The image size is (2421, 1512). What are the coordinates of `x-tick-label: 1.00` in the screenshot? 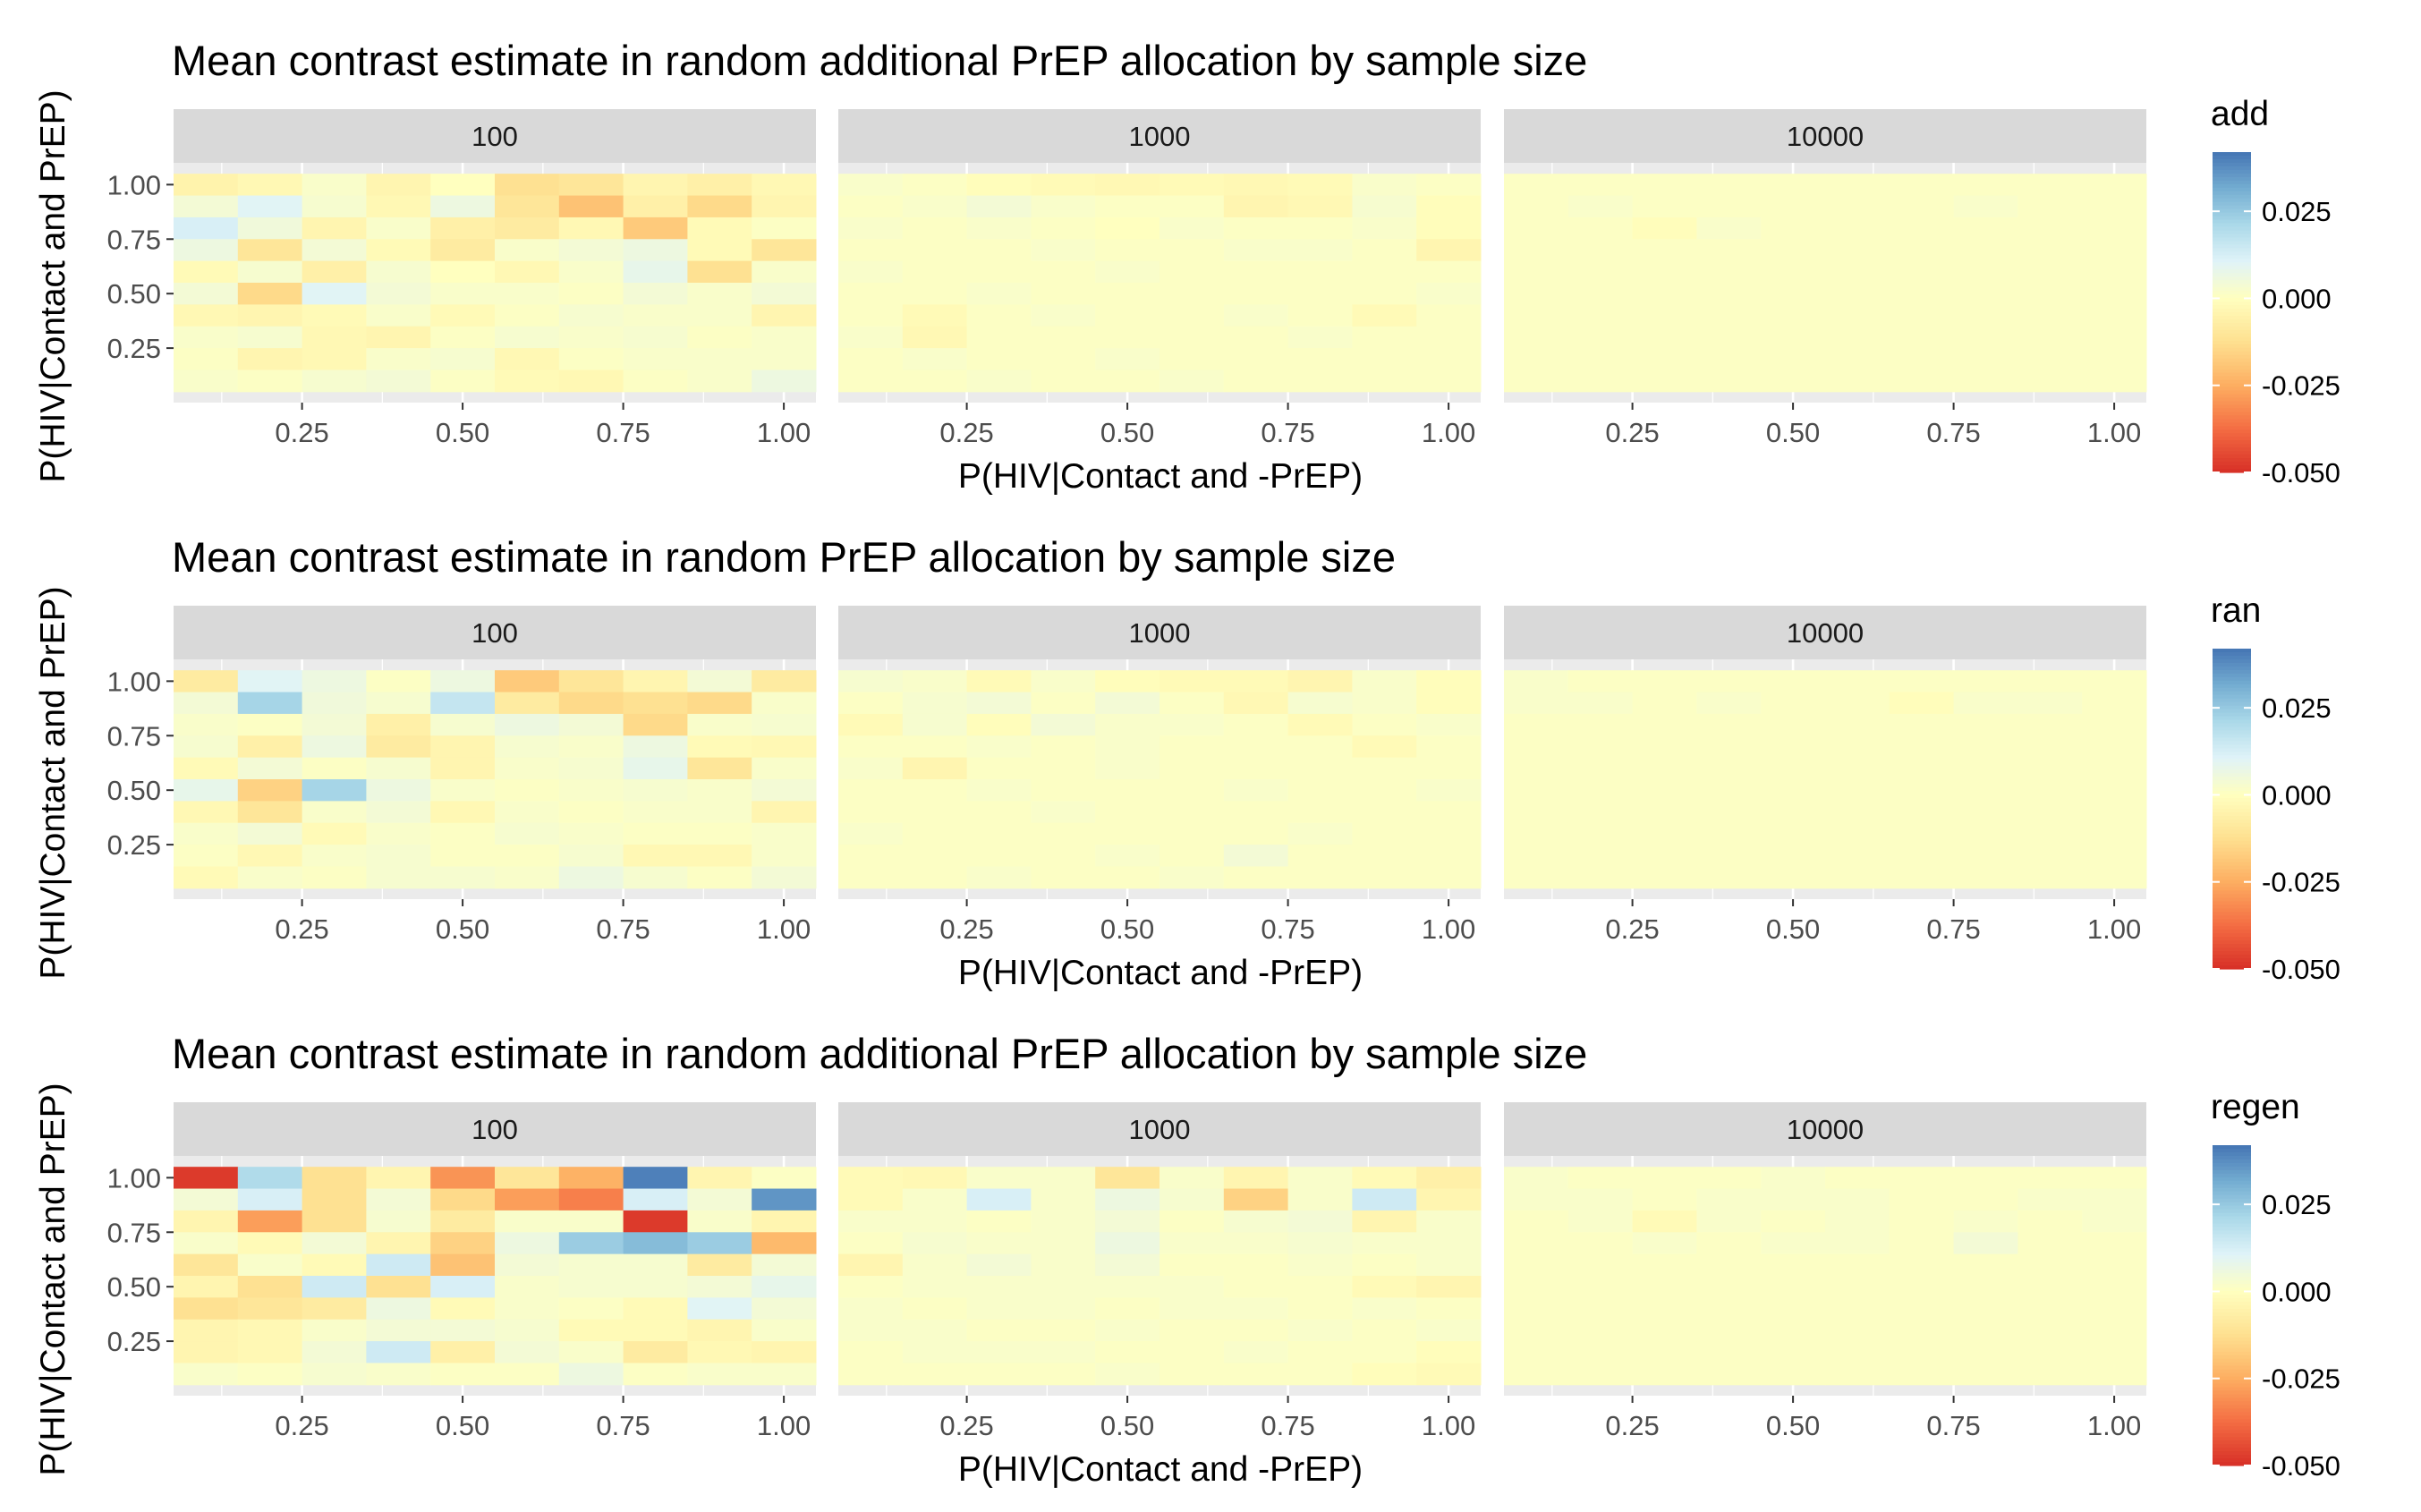 It's located at (2114, 1425).